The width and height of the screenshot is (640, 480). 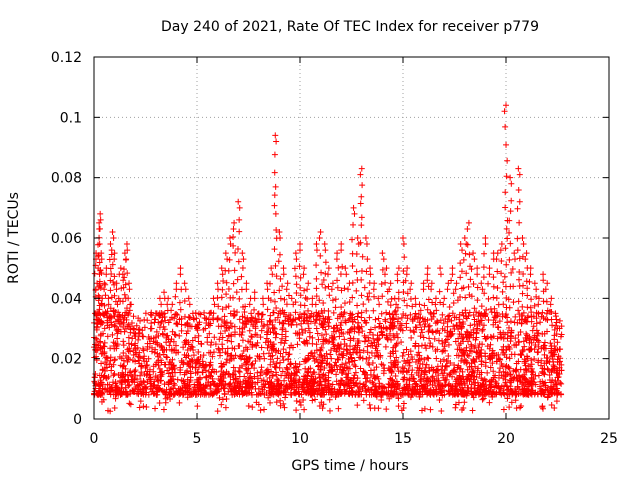 I want to click on x-axis-title: GPS time / hours, so click(x=349, y=466).